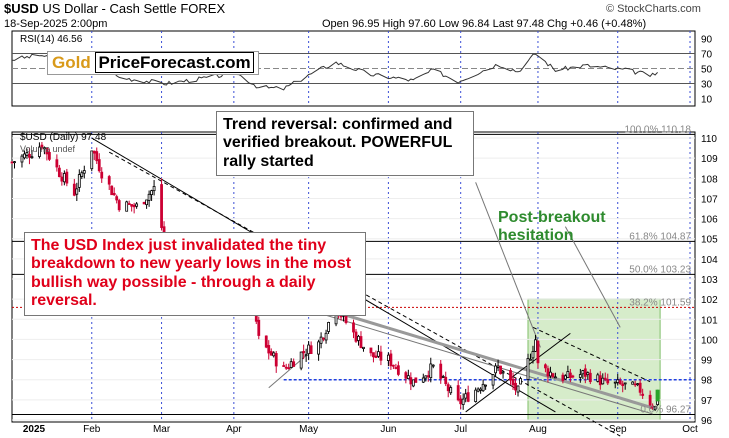 The width and height of the screenshot is (729, 438). Describe the element at coordinates (709, 220) in the screenshot. I see `price-tick-label: 106` at that location.